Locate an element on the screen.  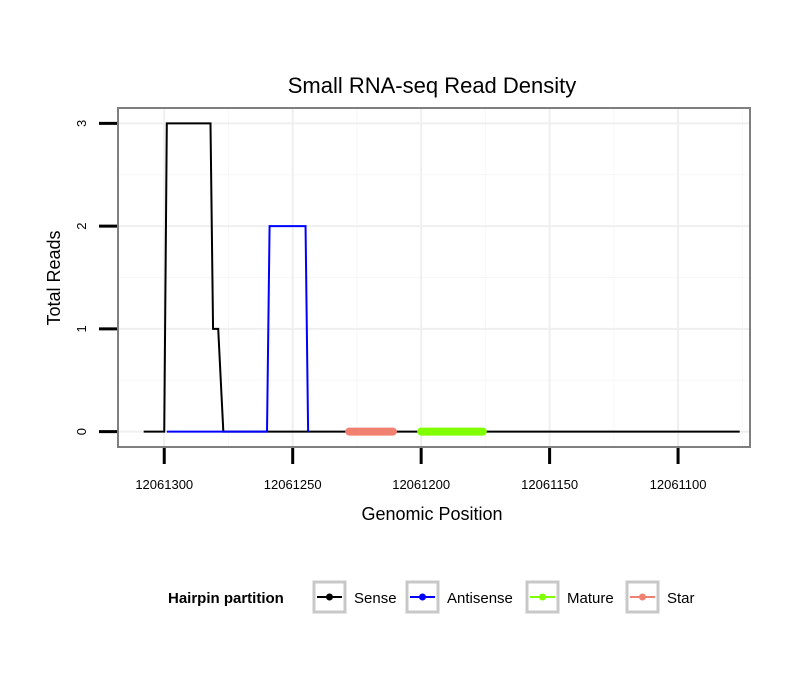
legend-label: Mature is located at coordinates (590, 598).